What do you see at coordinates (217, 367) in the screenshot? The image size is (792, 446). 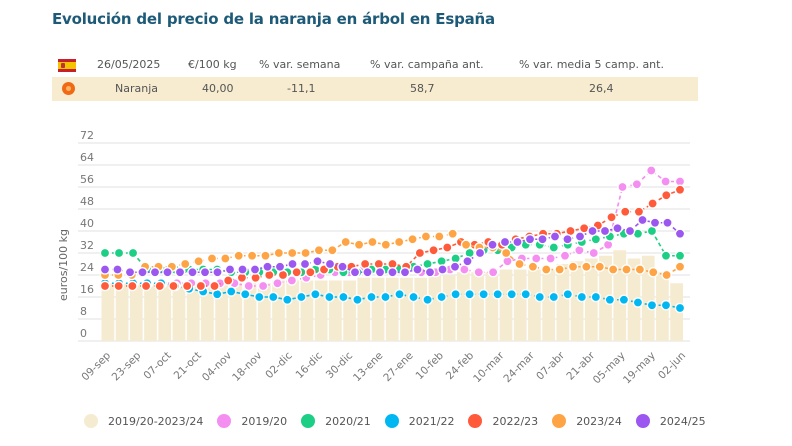 I see `x-tick-label: 04-nov` at bounding box center [217, 367].